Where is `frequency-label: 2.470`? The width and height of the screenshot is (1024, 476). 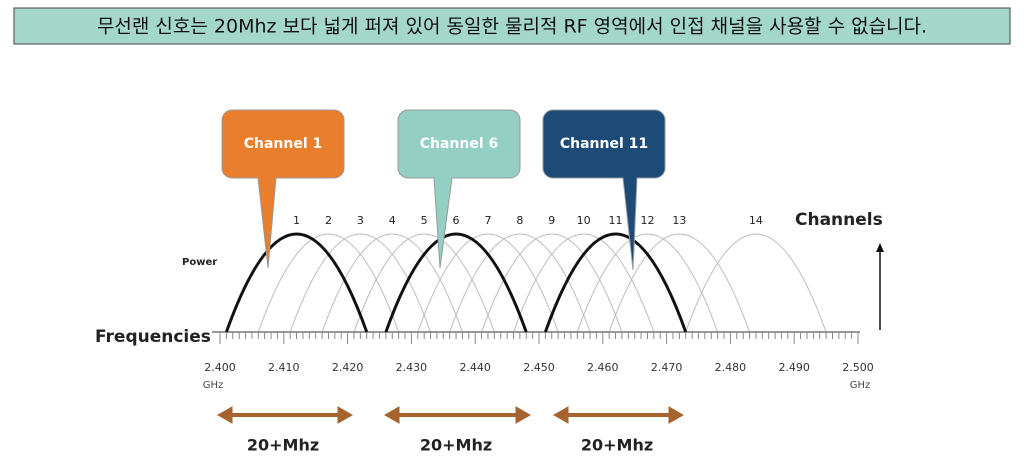
frequency-label: 2.470 is located at coordinates (667, 367).